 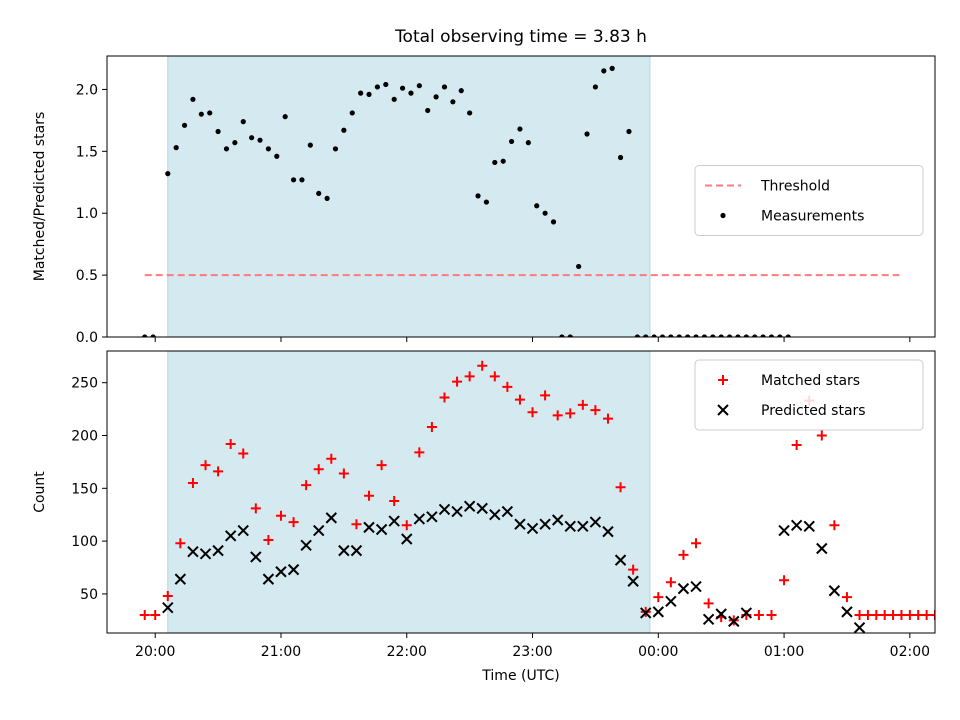 I want to click on legend-box, so click(x=809, y=200).